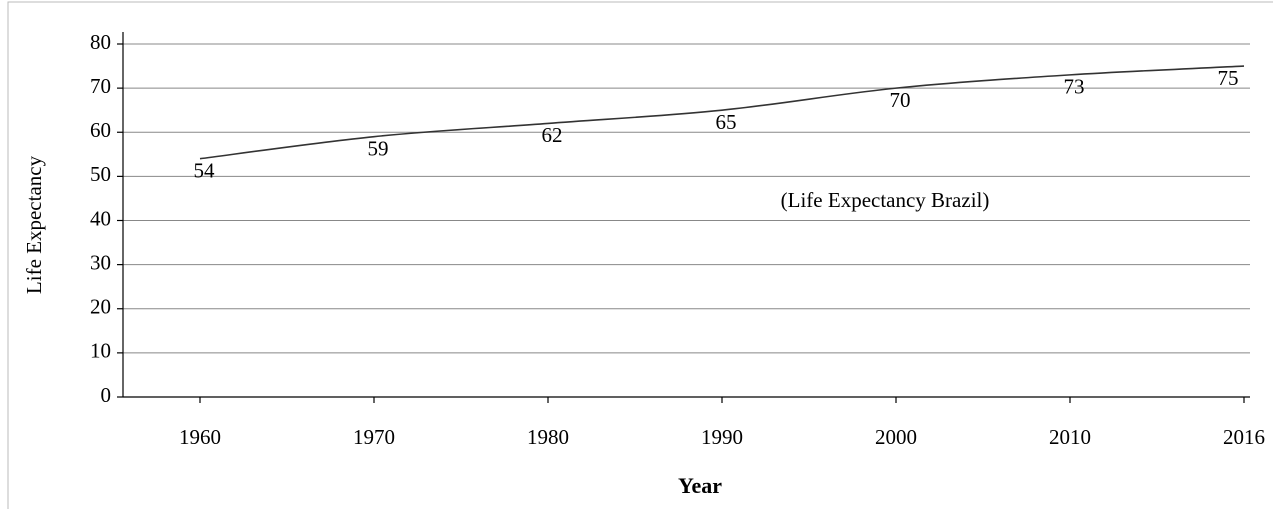  I want to click on y-tick-label: 80, so click(100, 42).